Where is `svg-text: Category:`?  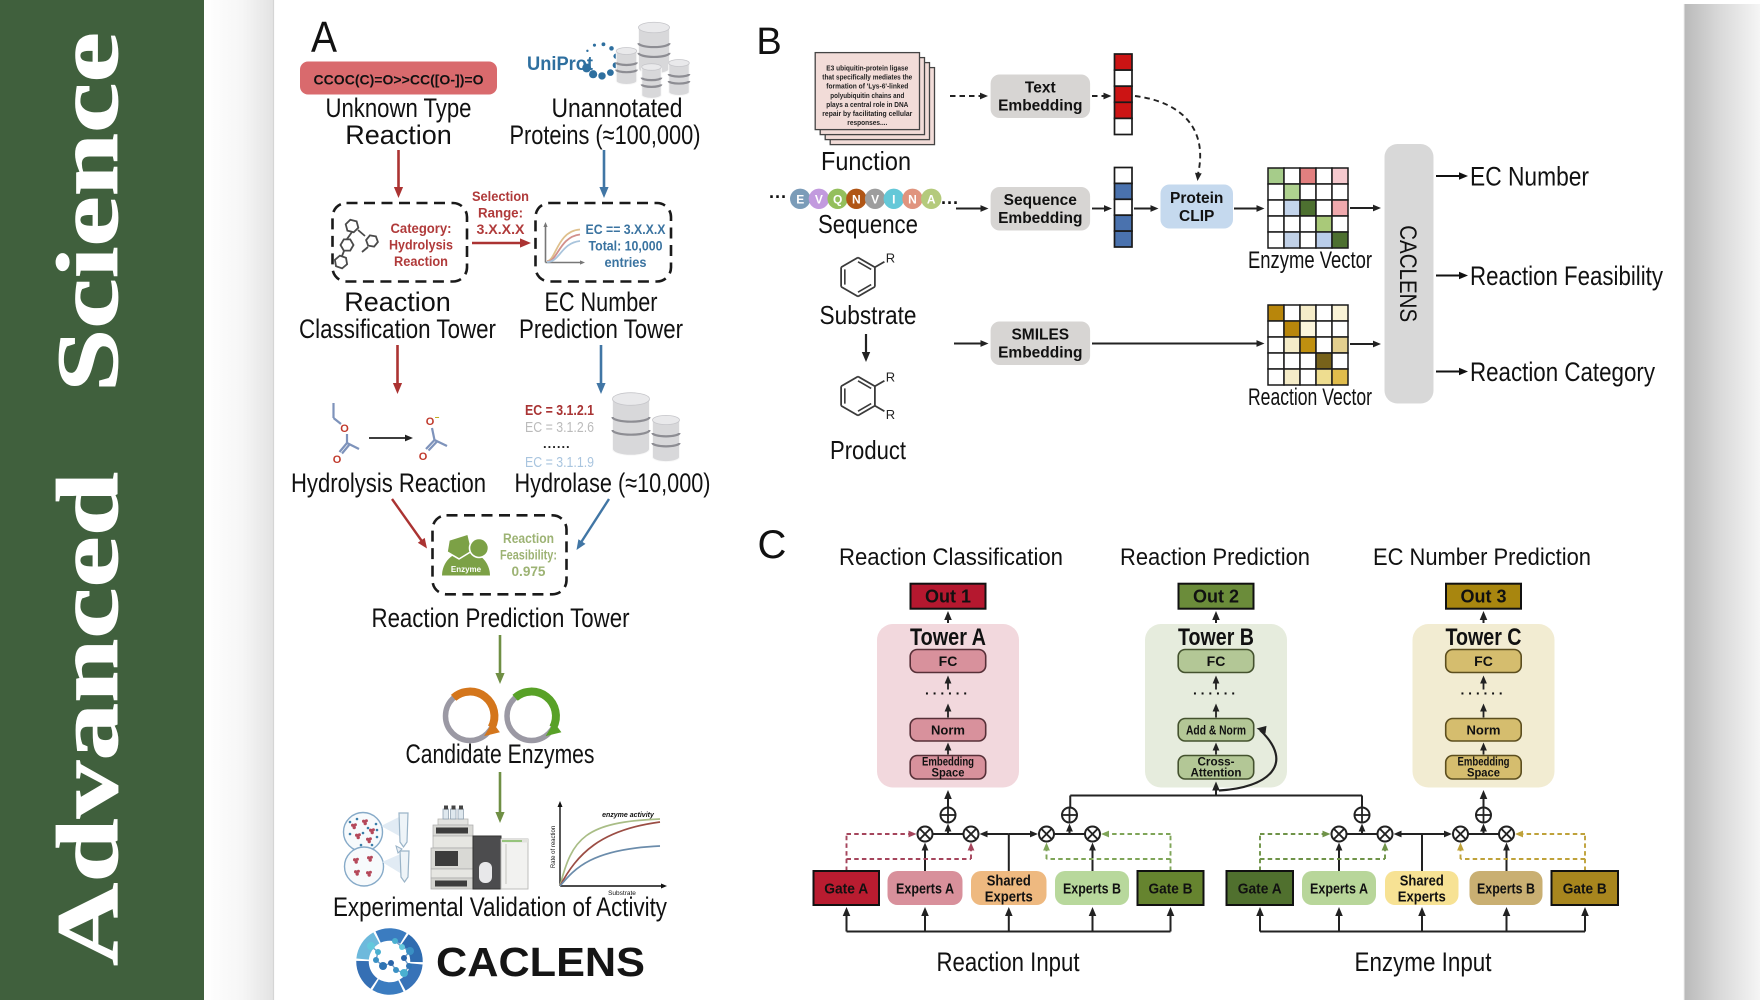
svg-text: Category: is located at coordinates (421, 228).